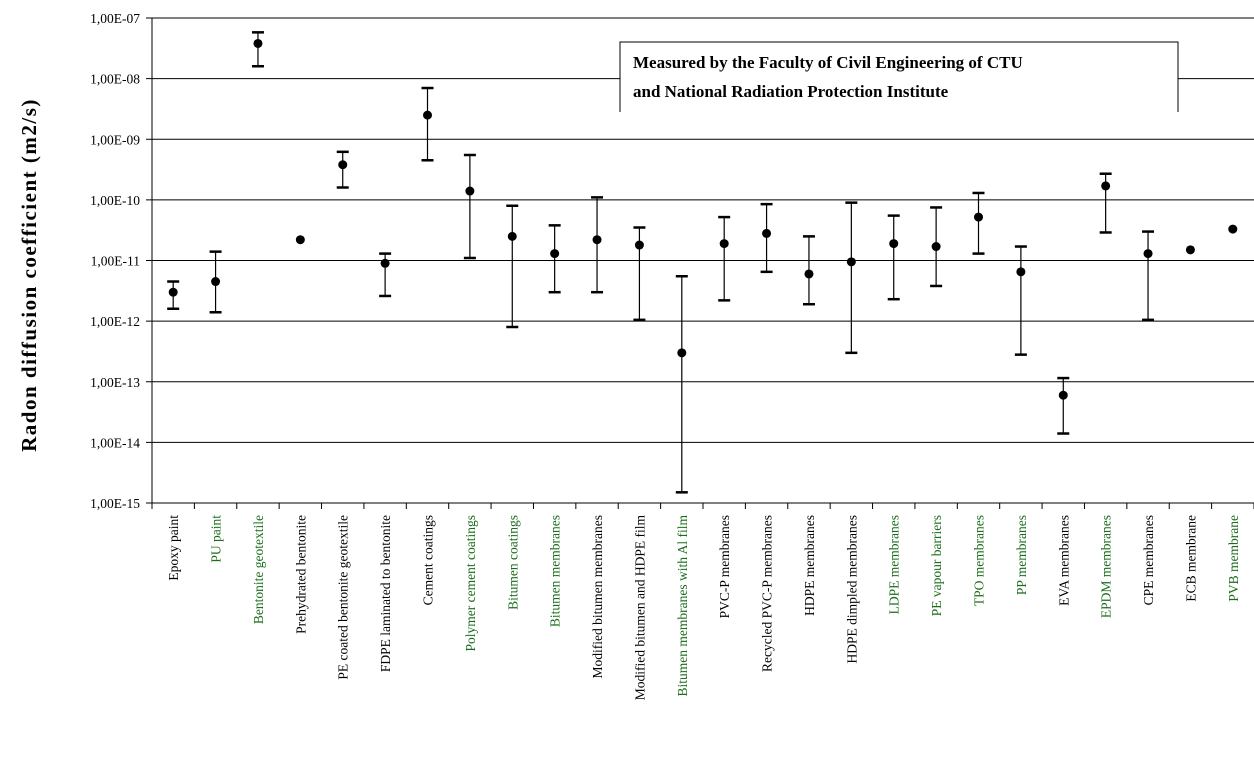 The image size is (1254, 782). I want to click on y-tick-label: 1,00E-07, so click(115, 18).